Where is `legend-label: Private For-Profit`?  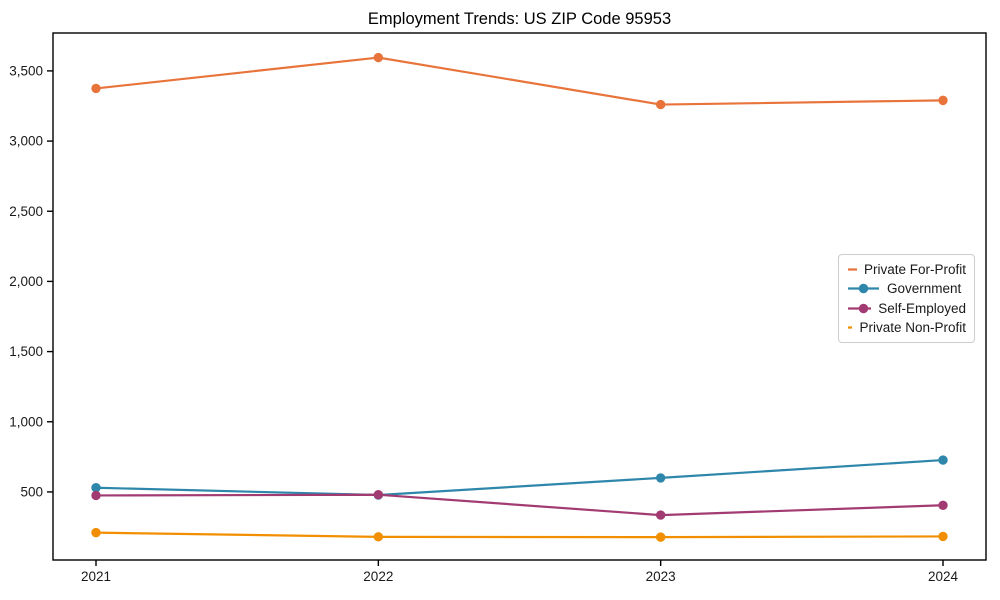
legend-label: Private For-Profit is located at coordinates (914, 270).